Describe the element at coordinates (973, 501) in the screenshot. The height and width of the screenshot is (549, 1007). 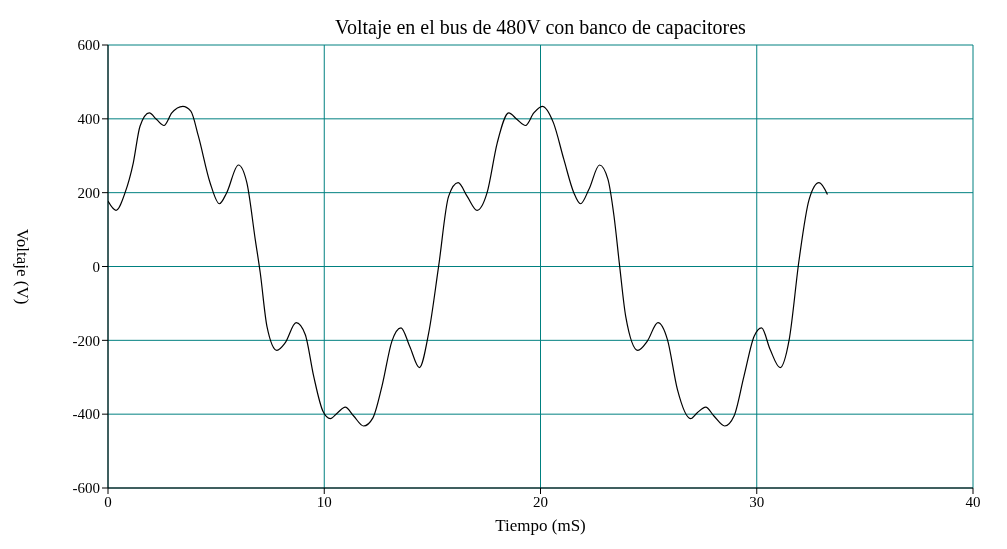
I see `x-tick-label: 40` at that location.